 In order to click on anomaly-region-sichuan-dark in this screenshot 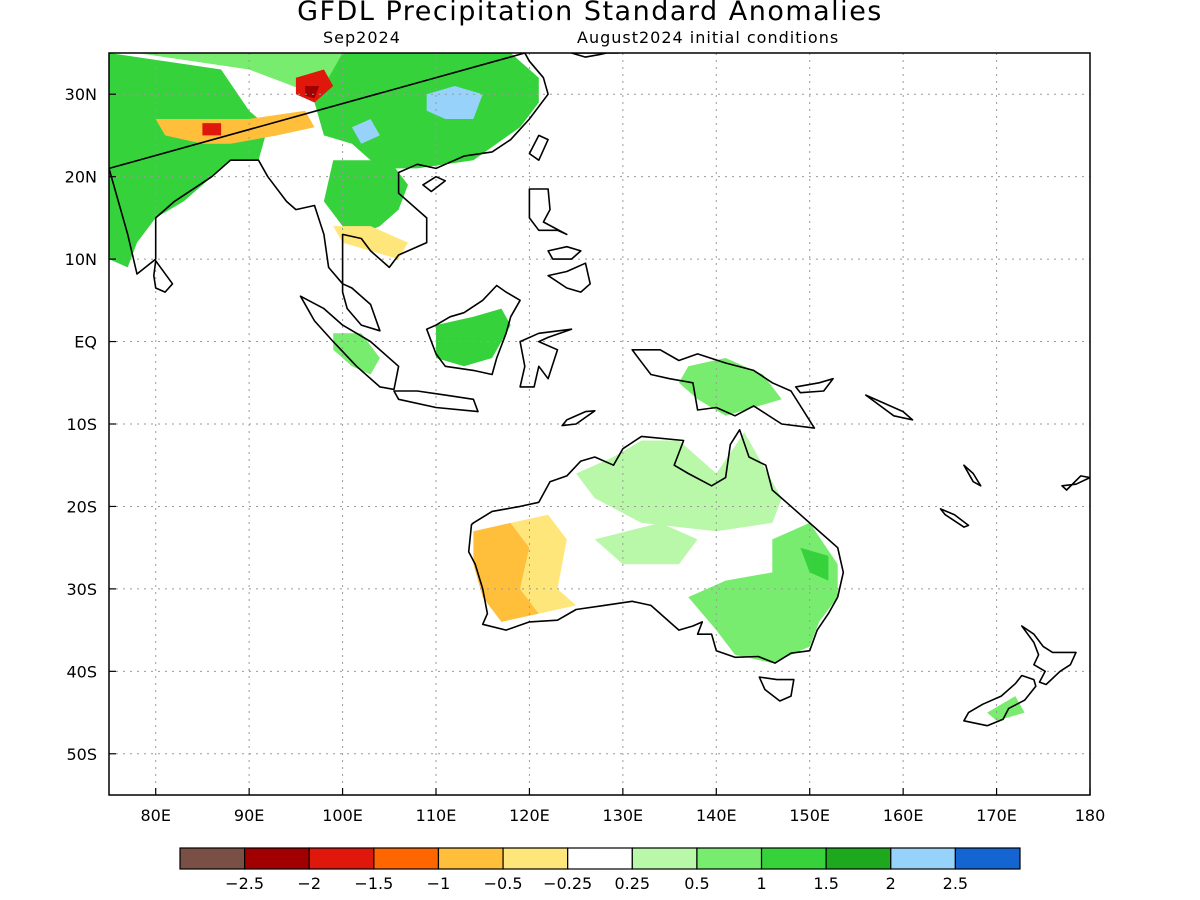, I will do `click(312, 92)`.